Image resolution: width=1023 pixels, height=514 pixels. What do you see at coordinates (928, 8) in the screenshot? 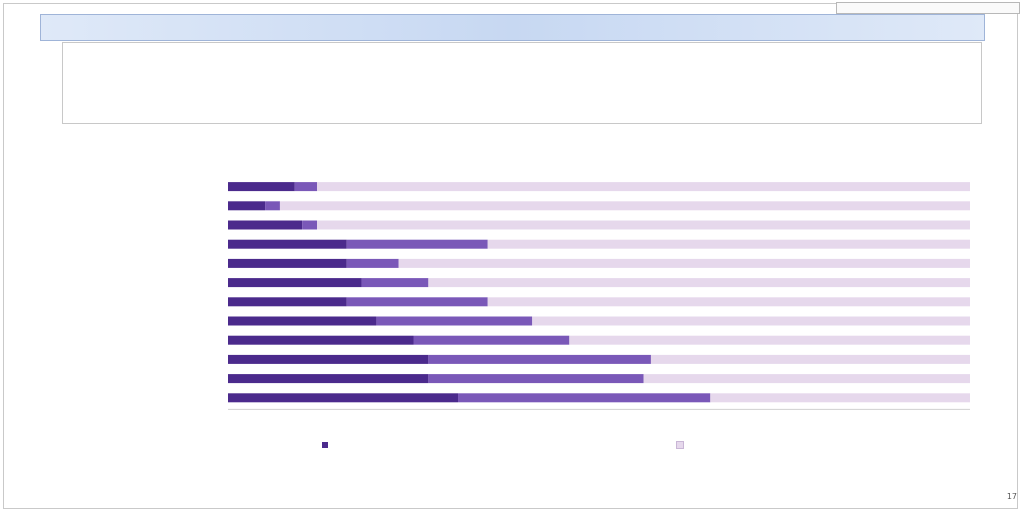
I see `corner-label-box` at bounding box center [928, 8].